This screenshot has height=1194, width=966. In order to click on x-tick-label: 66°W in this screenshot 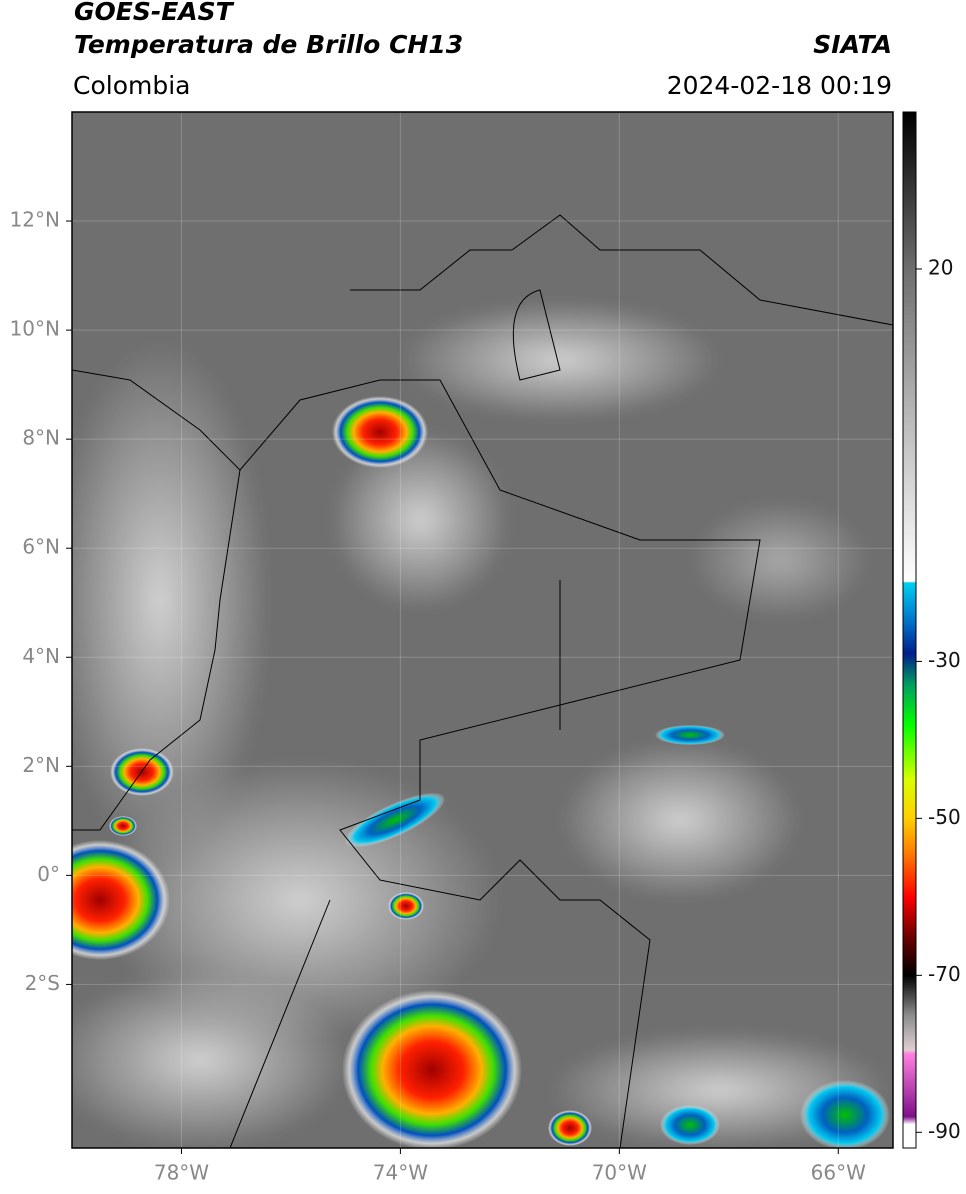, I will do `click(838, 1173)`.